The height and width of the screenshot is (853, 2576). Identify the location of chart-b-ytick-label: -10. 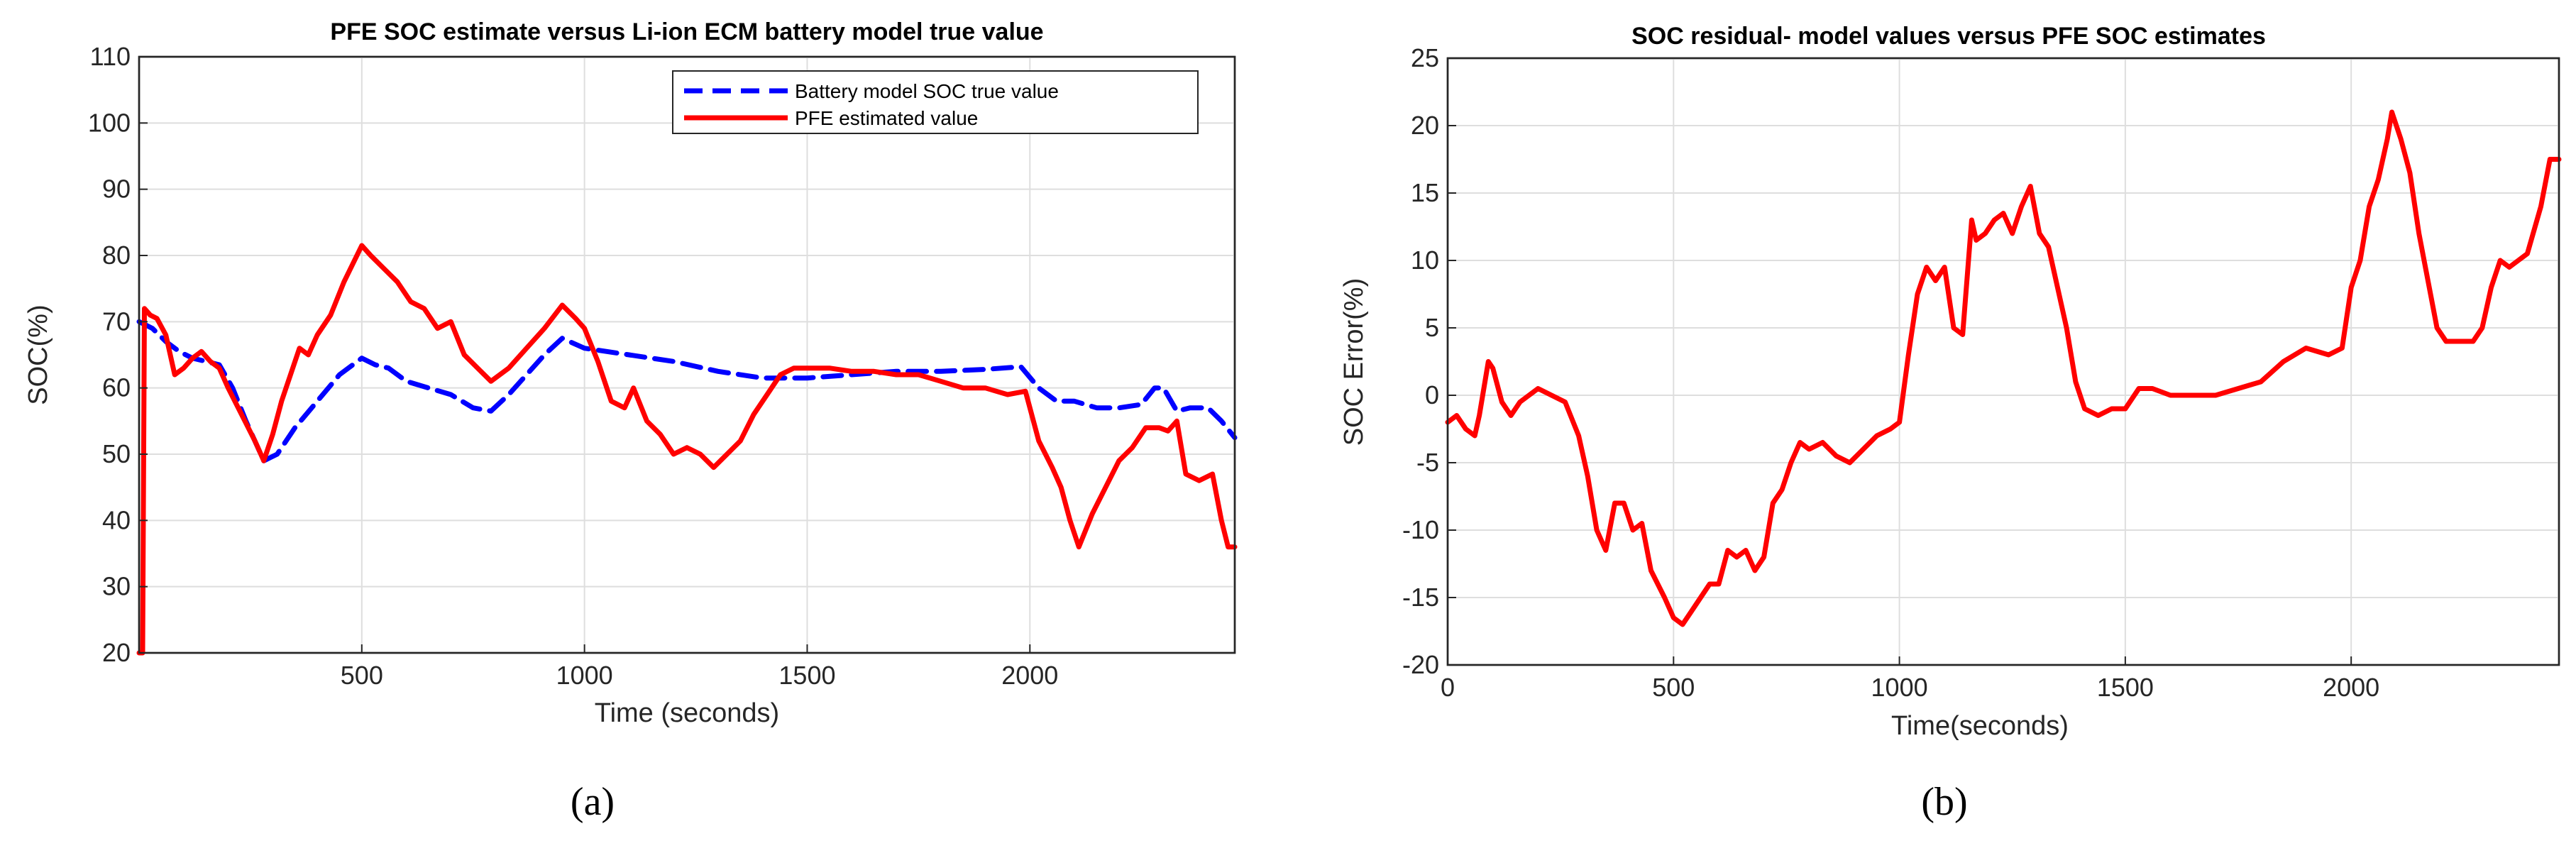
(1420, 529).